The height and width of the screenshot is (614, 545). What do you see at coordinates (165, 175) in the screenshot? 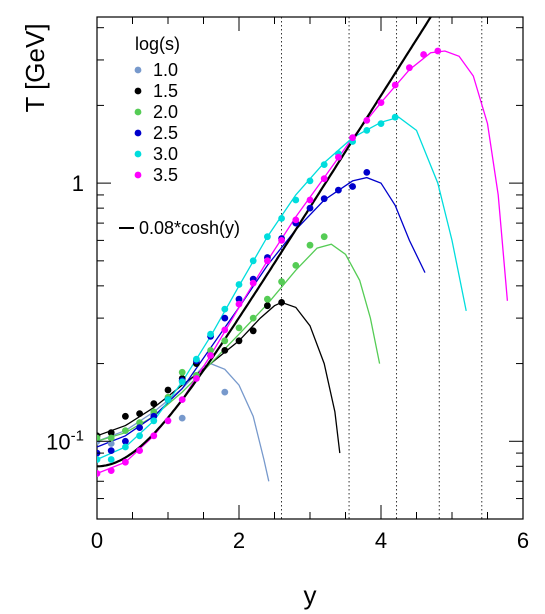
I see `legend-label-3.5: 3.5` at bounding box center [165, 175].